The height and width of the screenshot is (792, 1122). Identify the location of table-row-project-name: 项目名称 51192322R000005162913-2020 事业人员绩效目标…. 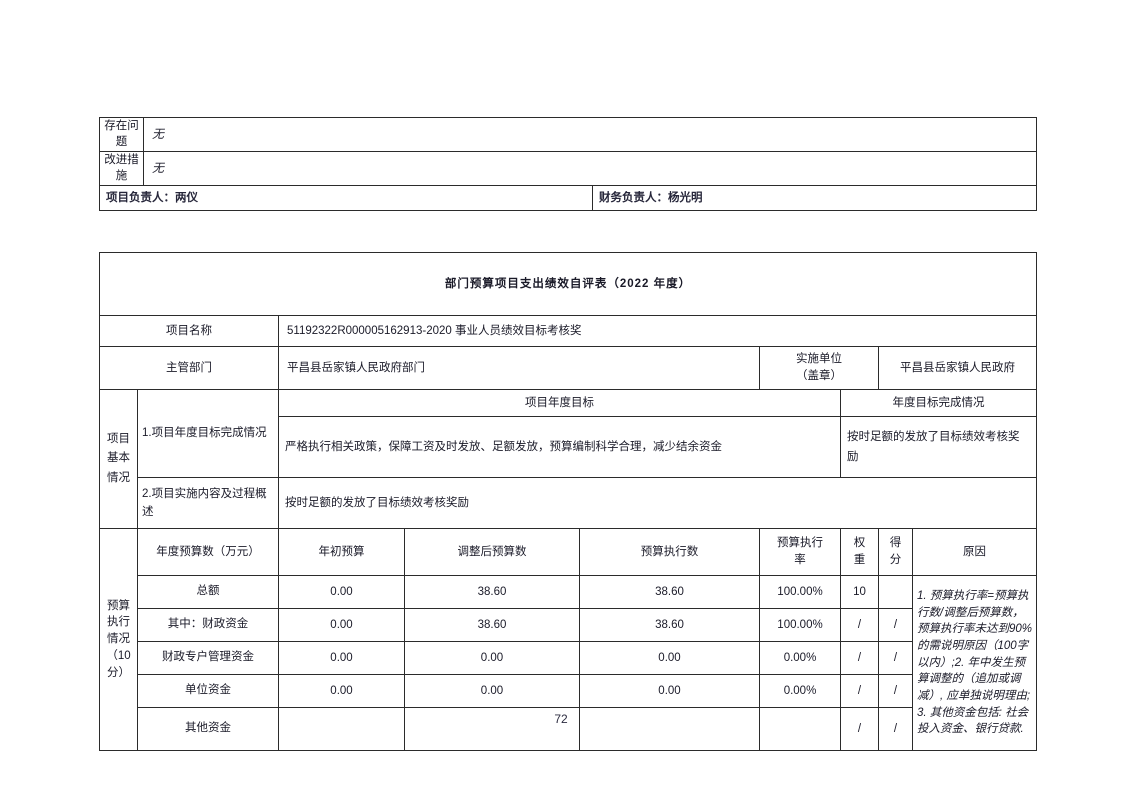
(568, 331).